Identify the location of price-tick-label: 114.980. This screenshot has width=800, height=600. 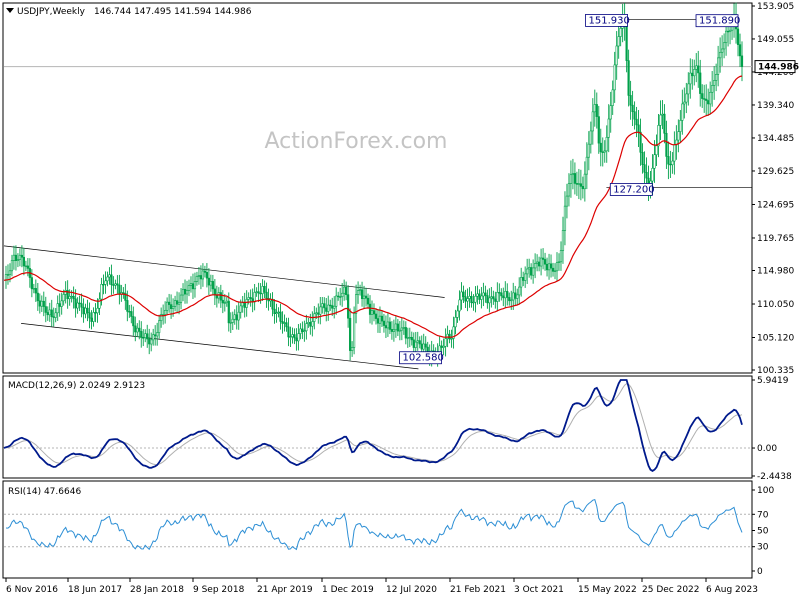
(775, 271).